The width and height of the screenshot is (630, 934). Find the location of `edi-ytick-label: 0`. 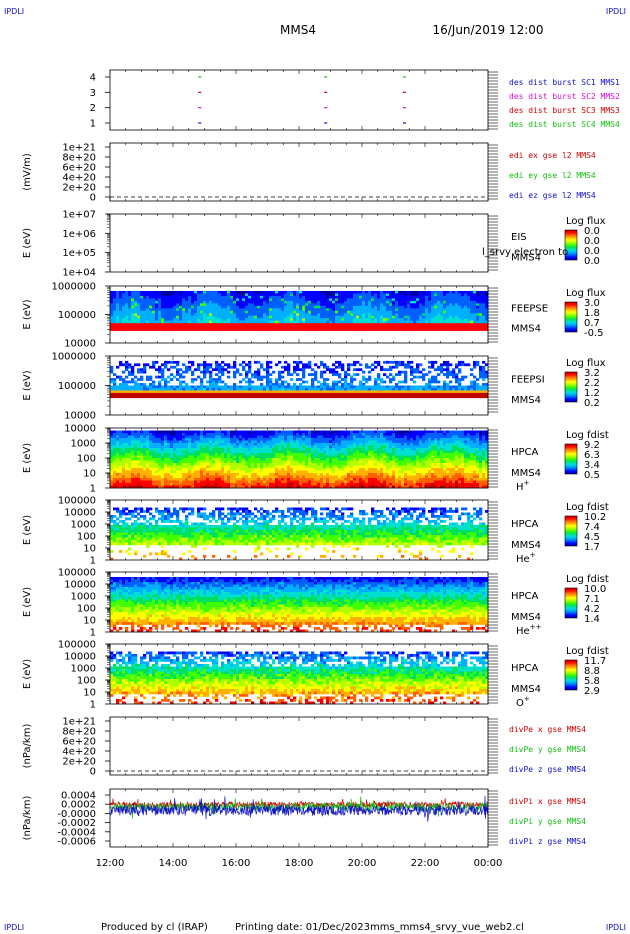

edi-ytick-label: 0 is located at coordinates (93, 198).